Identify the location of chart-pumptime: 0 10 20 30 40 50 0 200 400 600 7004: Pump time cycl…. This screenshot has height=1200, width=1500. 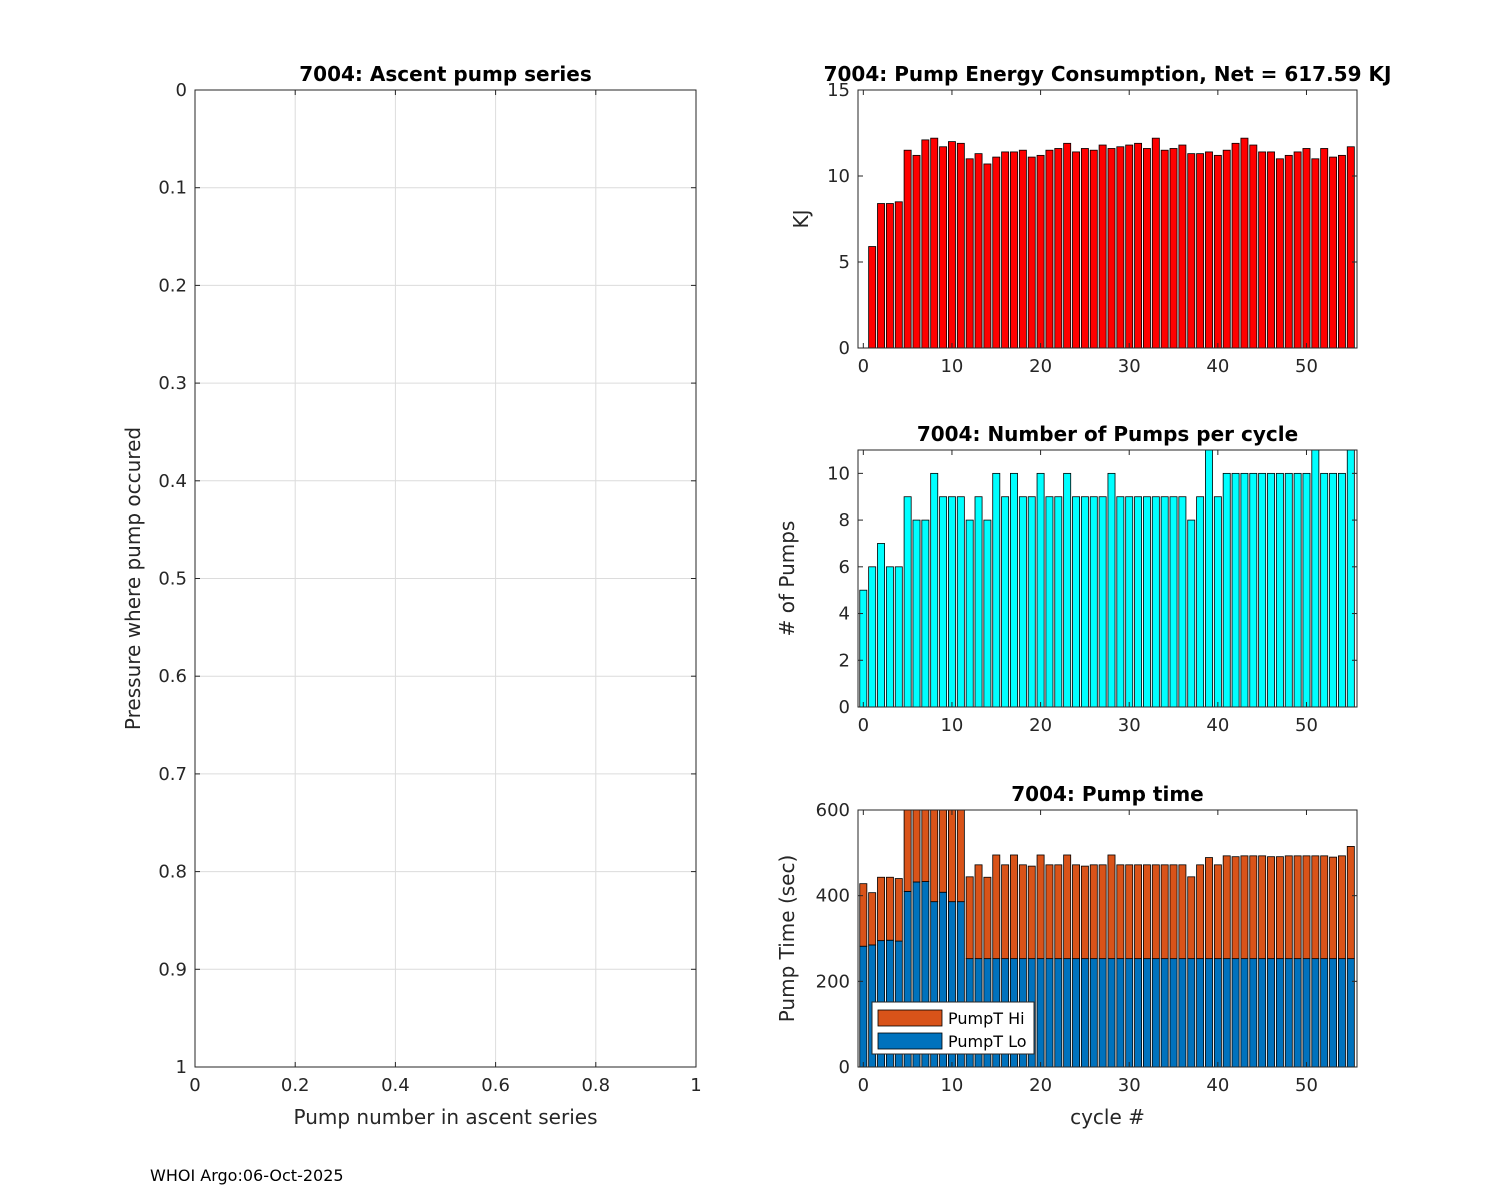
(1066, 955).